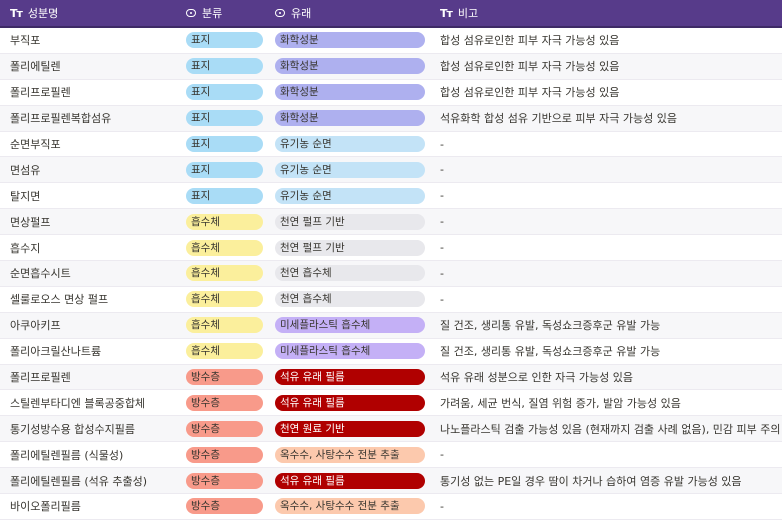  Describe the element at coordinates (90, 222) in the screenshot. I see `name-cell: 면상펄프` at that location.